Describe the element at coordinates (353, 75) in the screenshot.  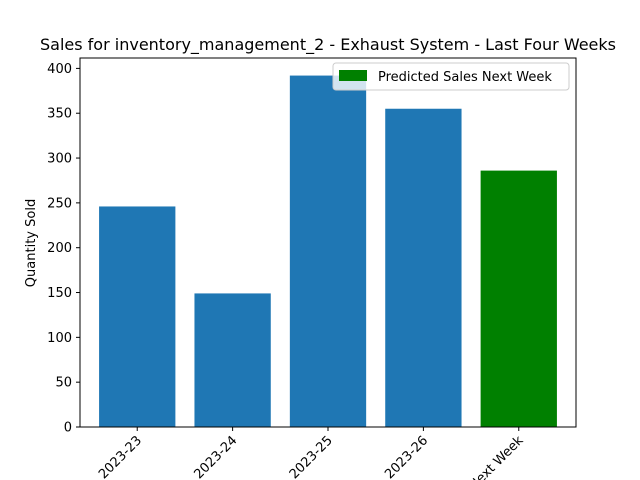
I see `legend-swatch` at that location.